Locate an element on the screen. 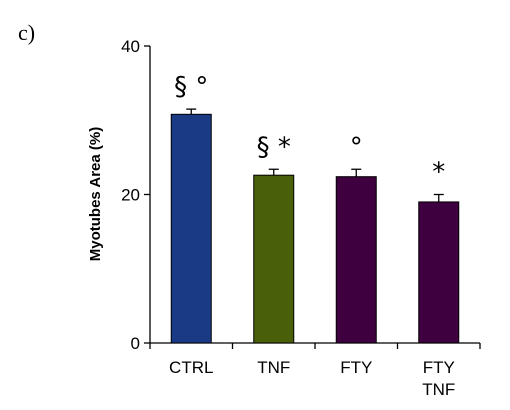 The image size is (510, 410). y-tick-label: 40 is located at coordinates (130, 46).